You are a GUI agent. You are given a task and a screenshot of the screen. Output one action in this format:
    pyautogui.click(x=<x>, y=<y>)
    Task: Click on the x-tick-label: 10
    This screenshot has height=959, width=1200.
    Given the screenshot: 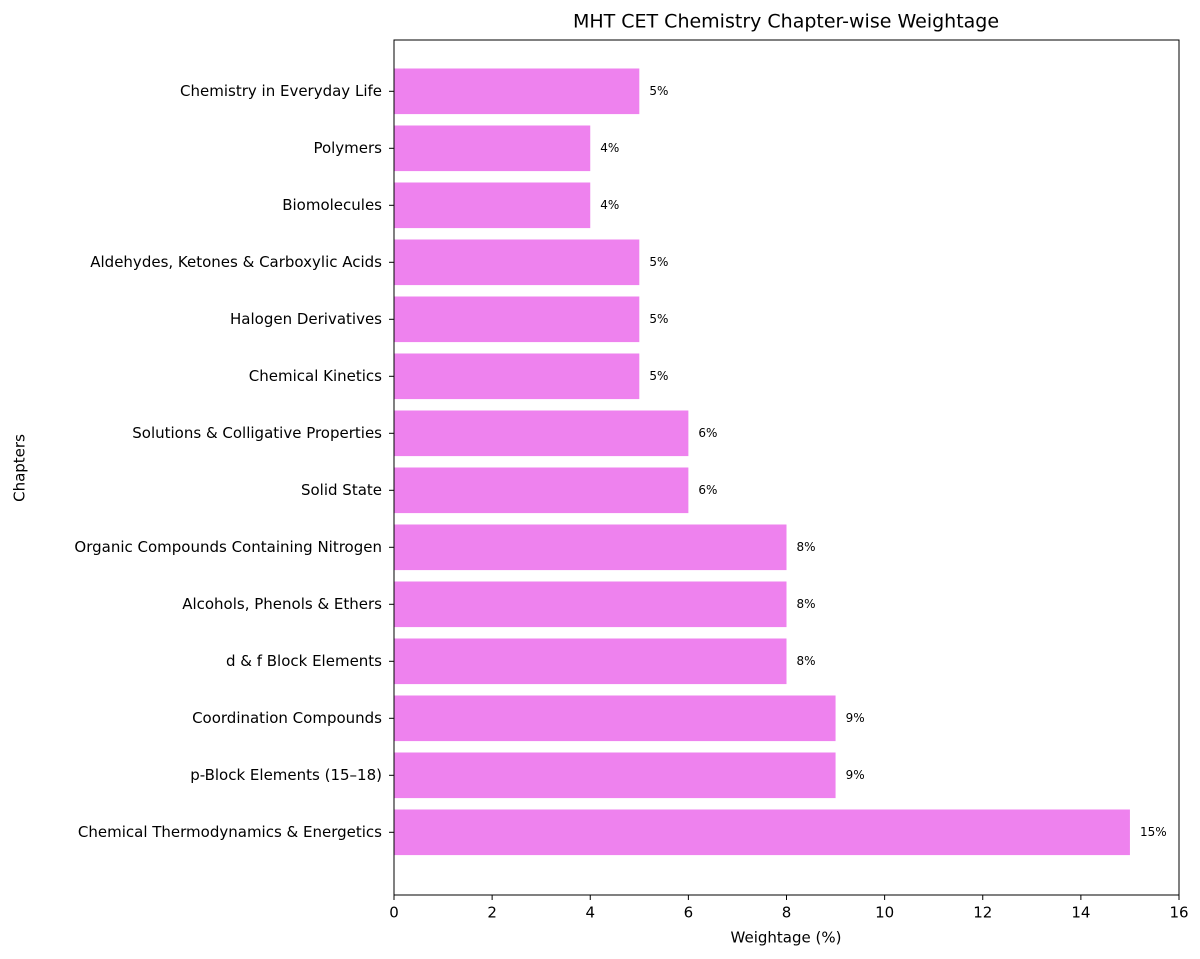 What is the action you would take?
    pyautogui.click(x=884, y=913)
    